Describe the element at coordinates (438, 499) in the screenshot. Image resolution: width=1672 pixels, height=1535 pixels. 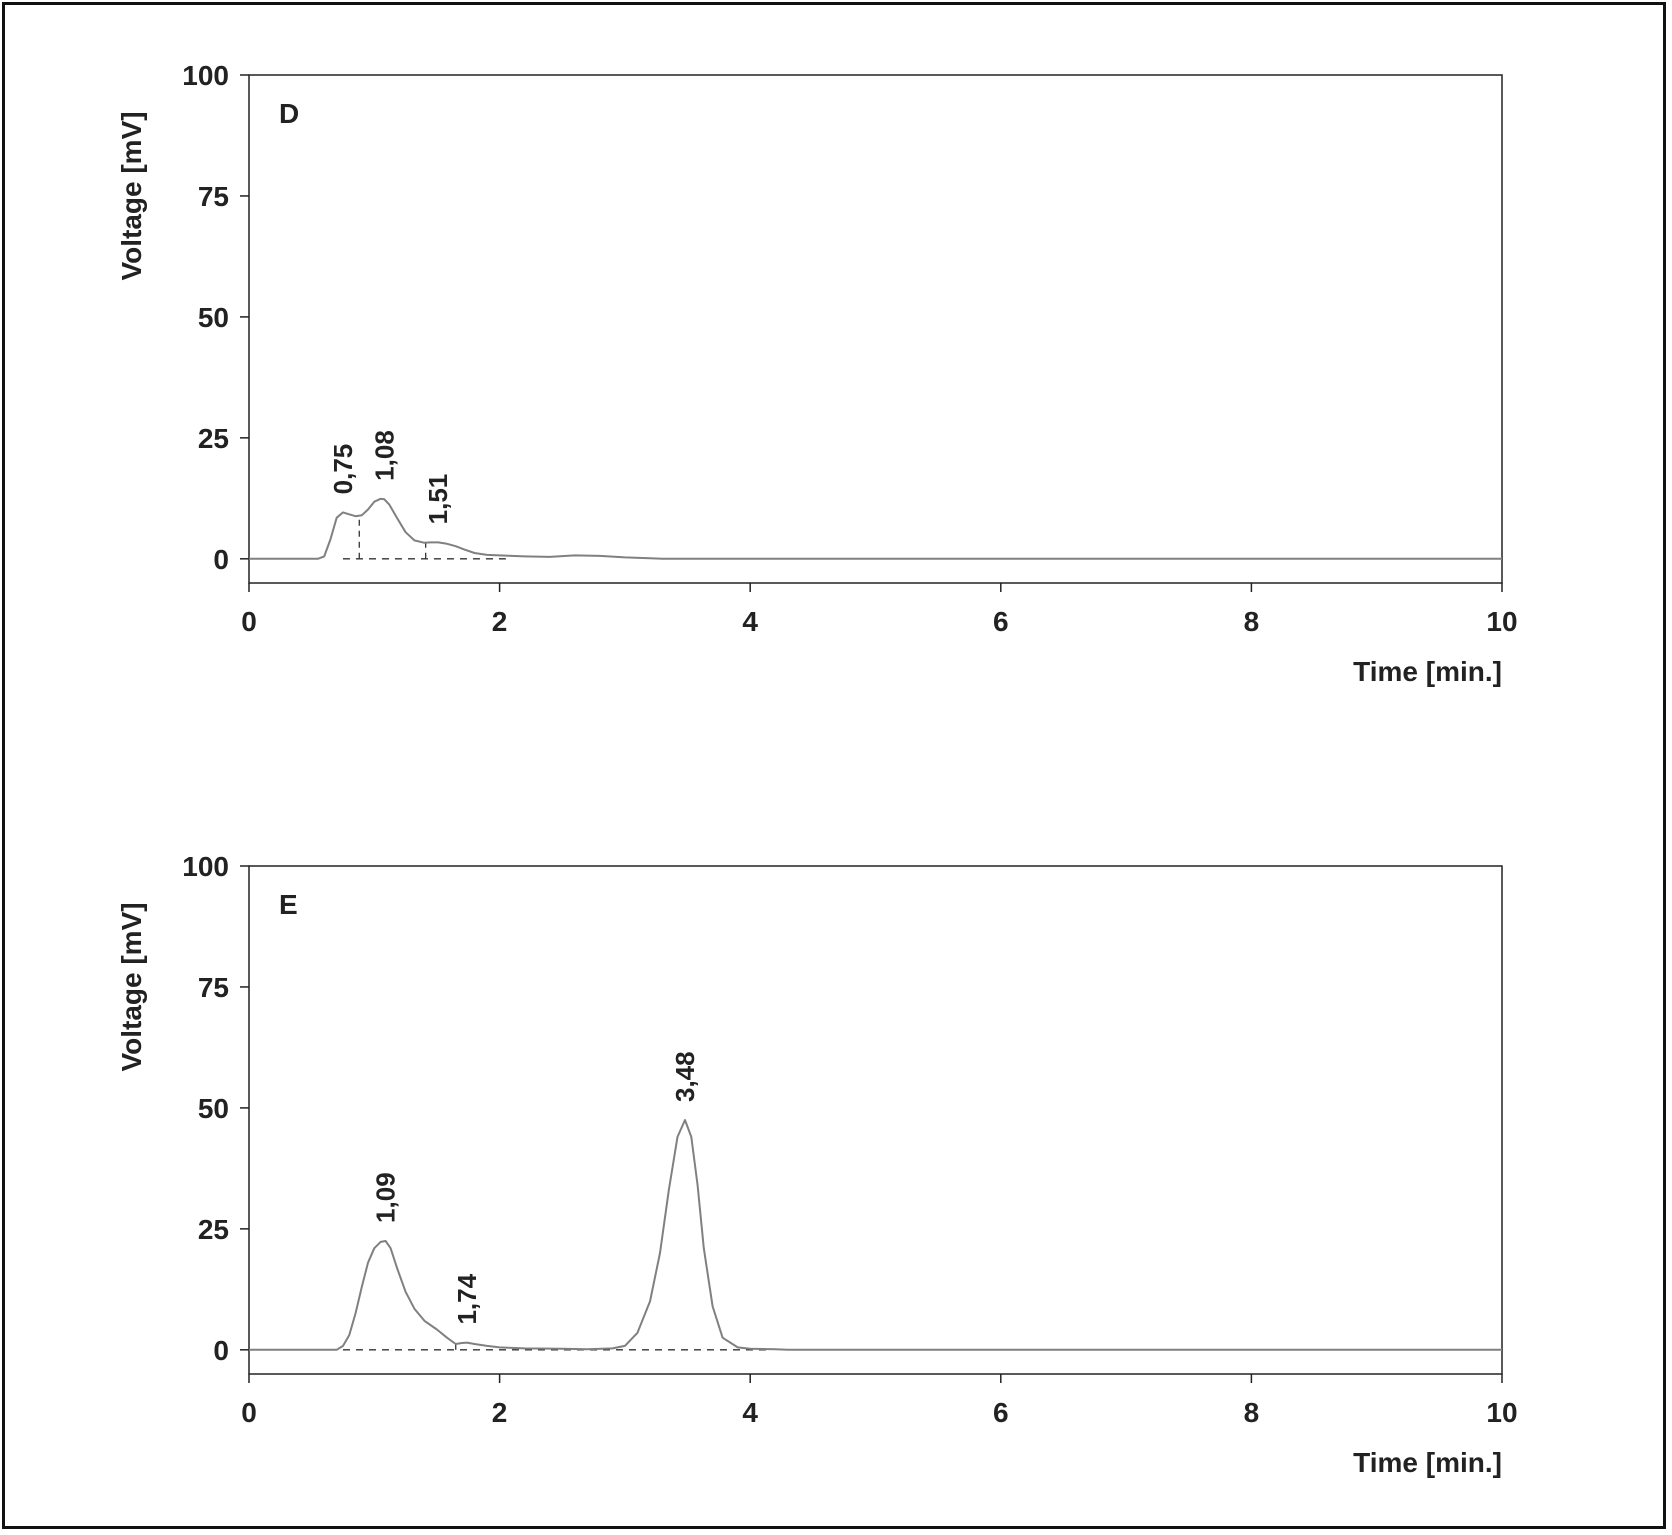
I see `peak-retention-label: 1,51` at that location.